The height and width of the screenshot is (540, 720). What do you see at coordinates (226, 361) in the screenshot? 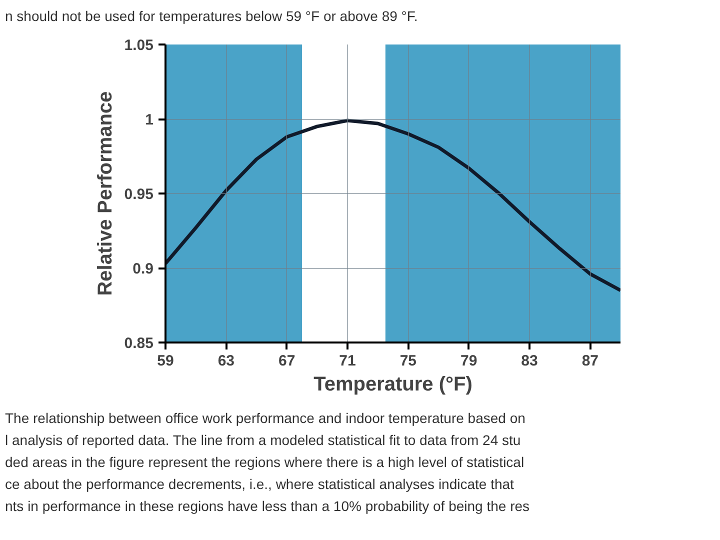
I see `x-tick-label: 63` at bounding box center [226, 361].